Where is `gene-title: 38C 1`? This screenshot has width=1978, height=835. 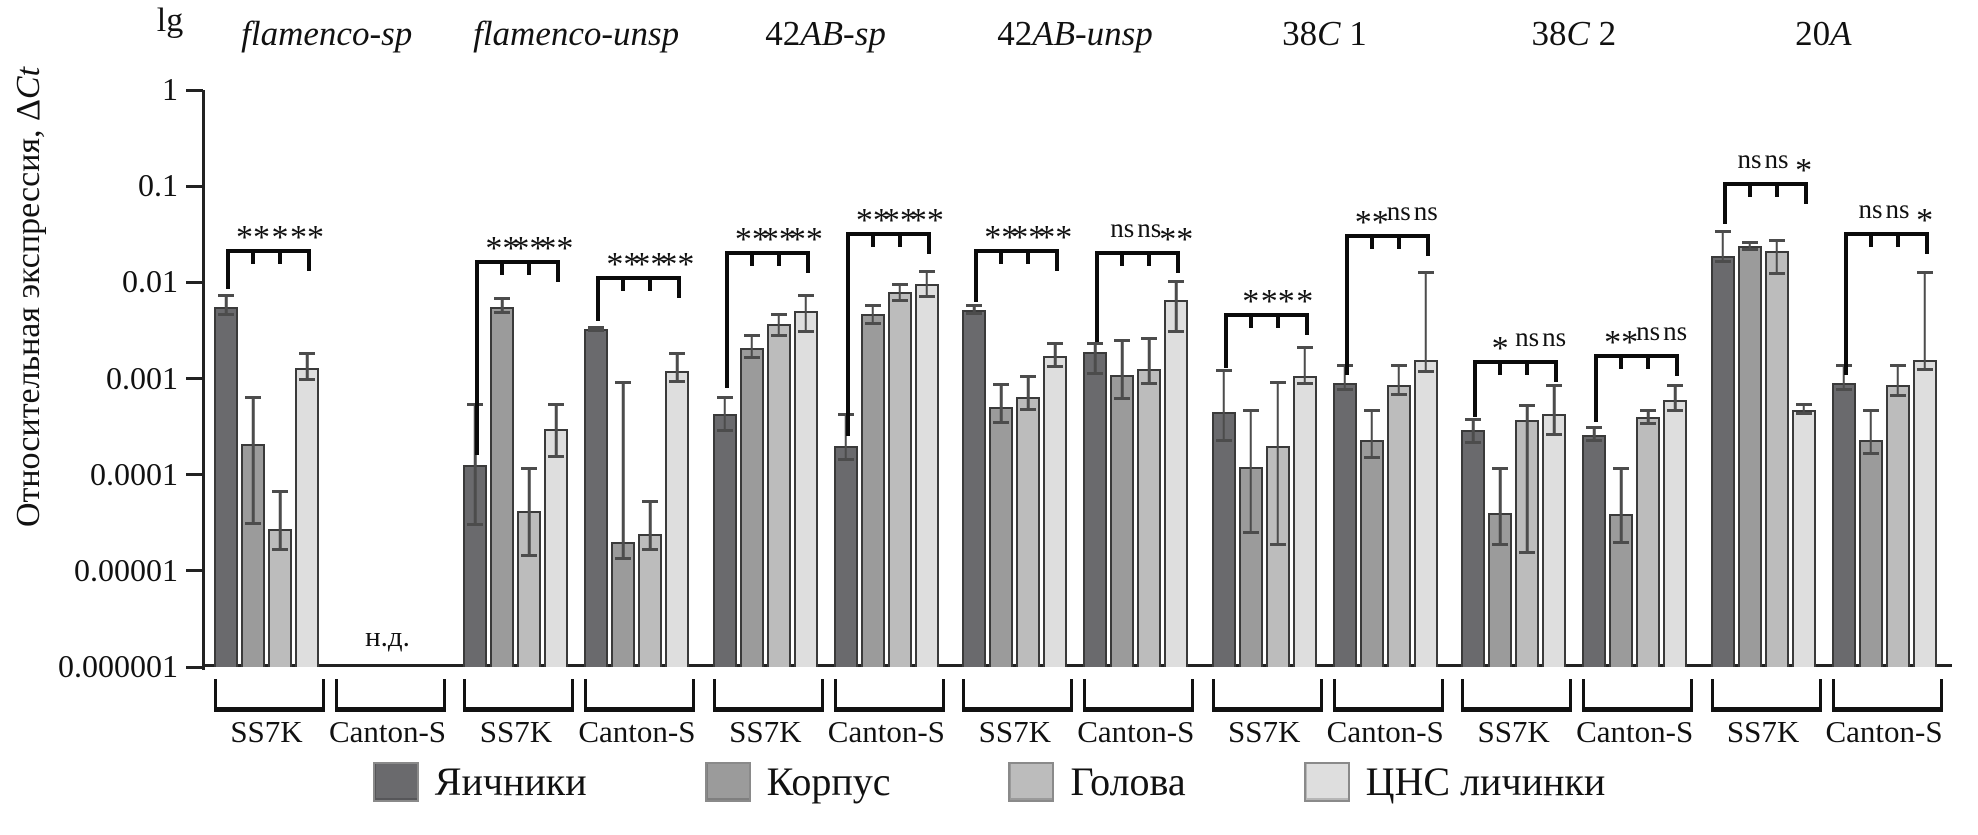
gene-title: 38C 1 is located at coordinates (1324, 34).